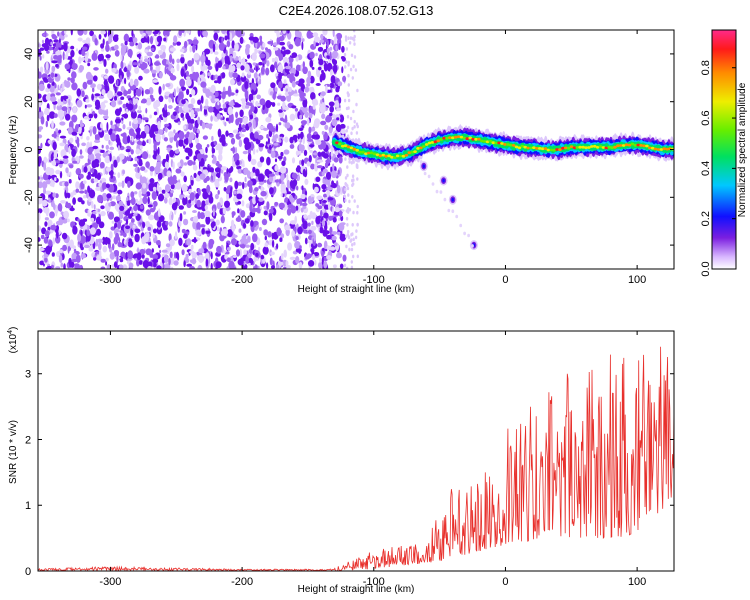 The height and width of the screenshot is (600, 750). Describe the element at coordinates (356, 589) in the screenshot. I see `snr-x-label: Height of straight line (km)` at that location.